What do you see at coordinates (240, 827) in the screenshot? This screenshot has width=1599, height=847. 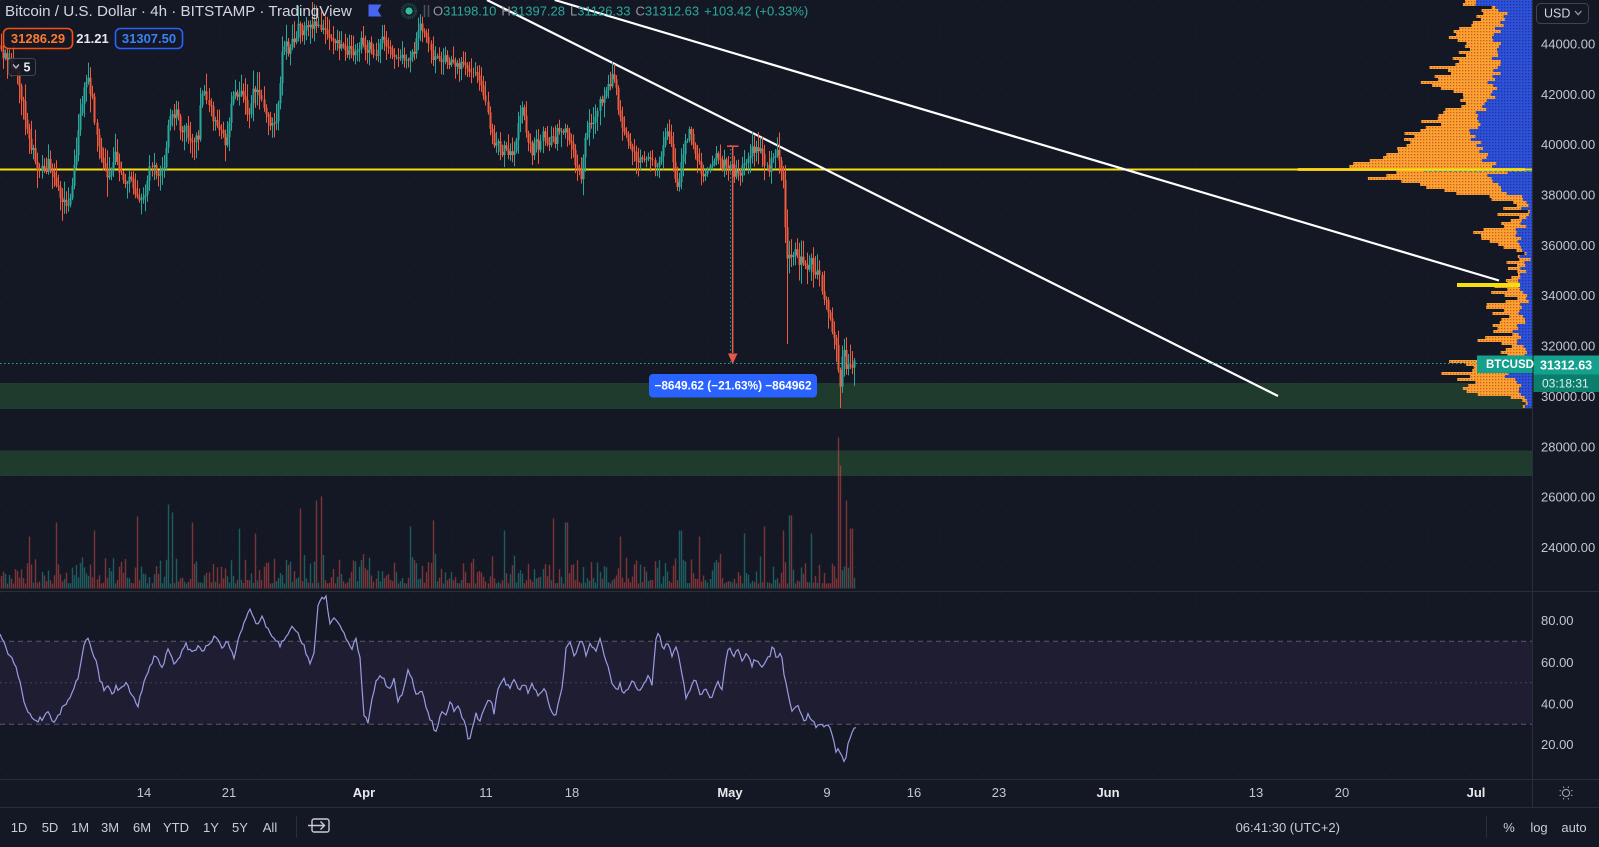 I see `svg-text: 5Y` at bounding box center [240, 827].